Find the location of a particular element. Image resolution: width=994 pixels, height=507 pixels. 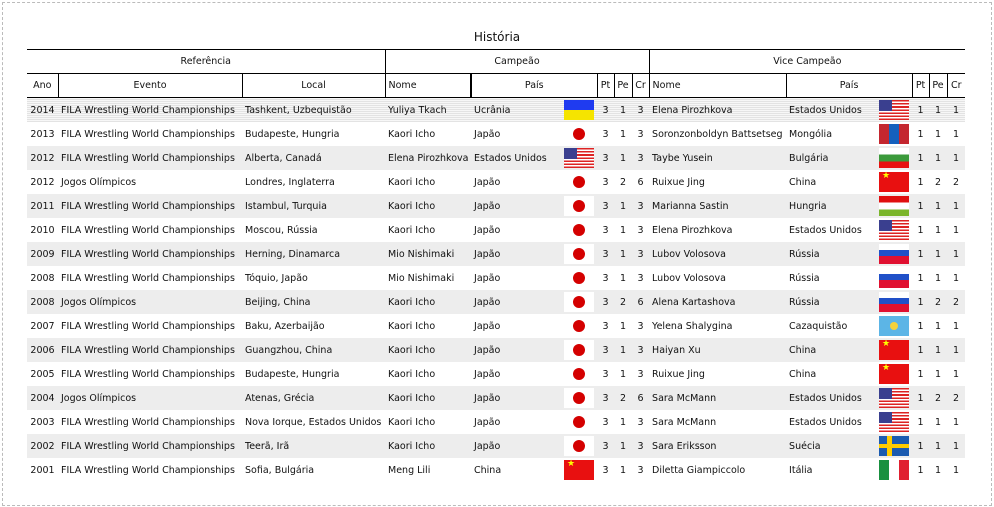

vice-name-cell: Marianna Sastin is located at coordinates (718, 206).